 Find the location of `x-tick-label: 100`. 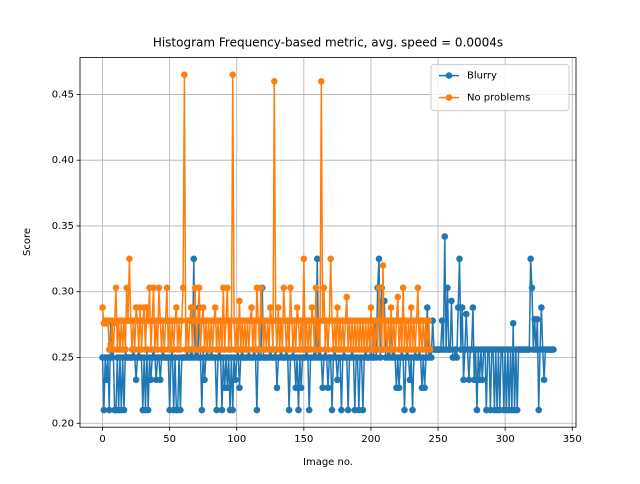

x-tick-label: 100 is located at coordinates (236, 439).